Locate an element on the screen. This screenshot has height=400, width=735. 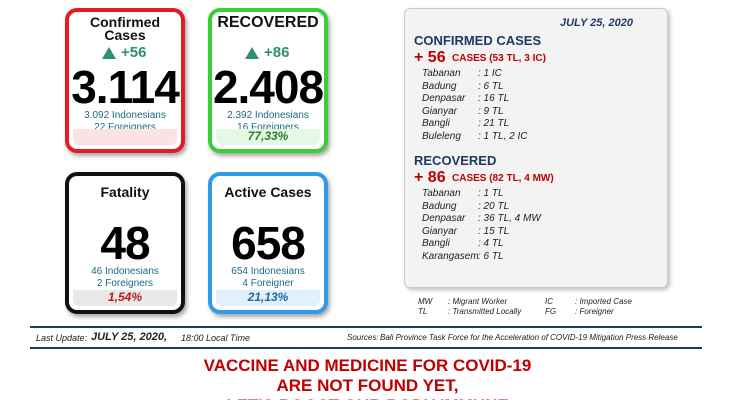
card-title: Fatality is located at coordinates (125, 192).